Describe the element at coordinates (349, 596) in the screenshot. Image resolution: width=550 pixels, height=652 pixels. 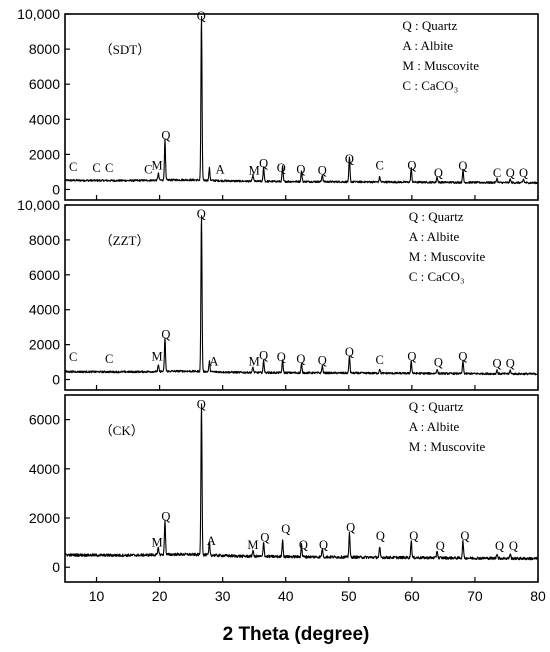
I see `x-tick-label: 50` at that location.